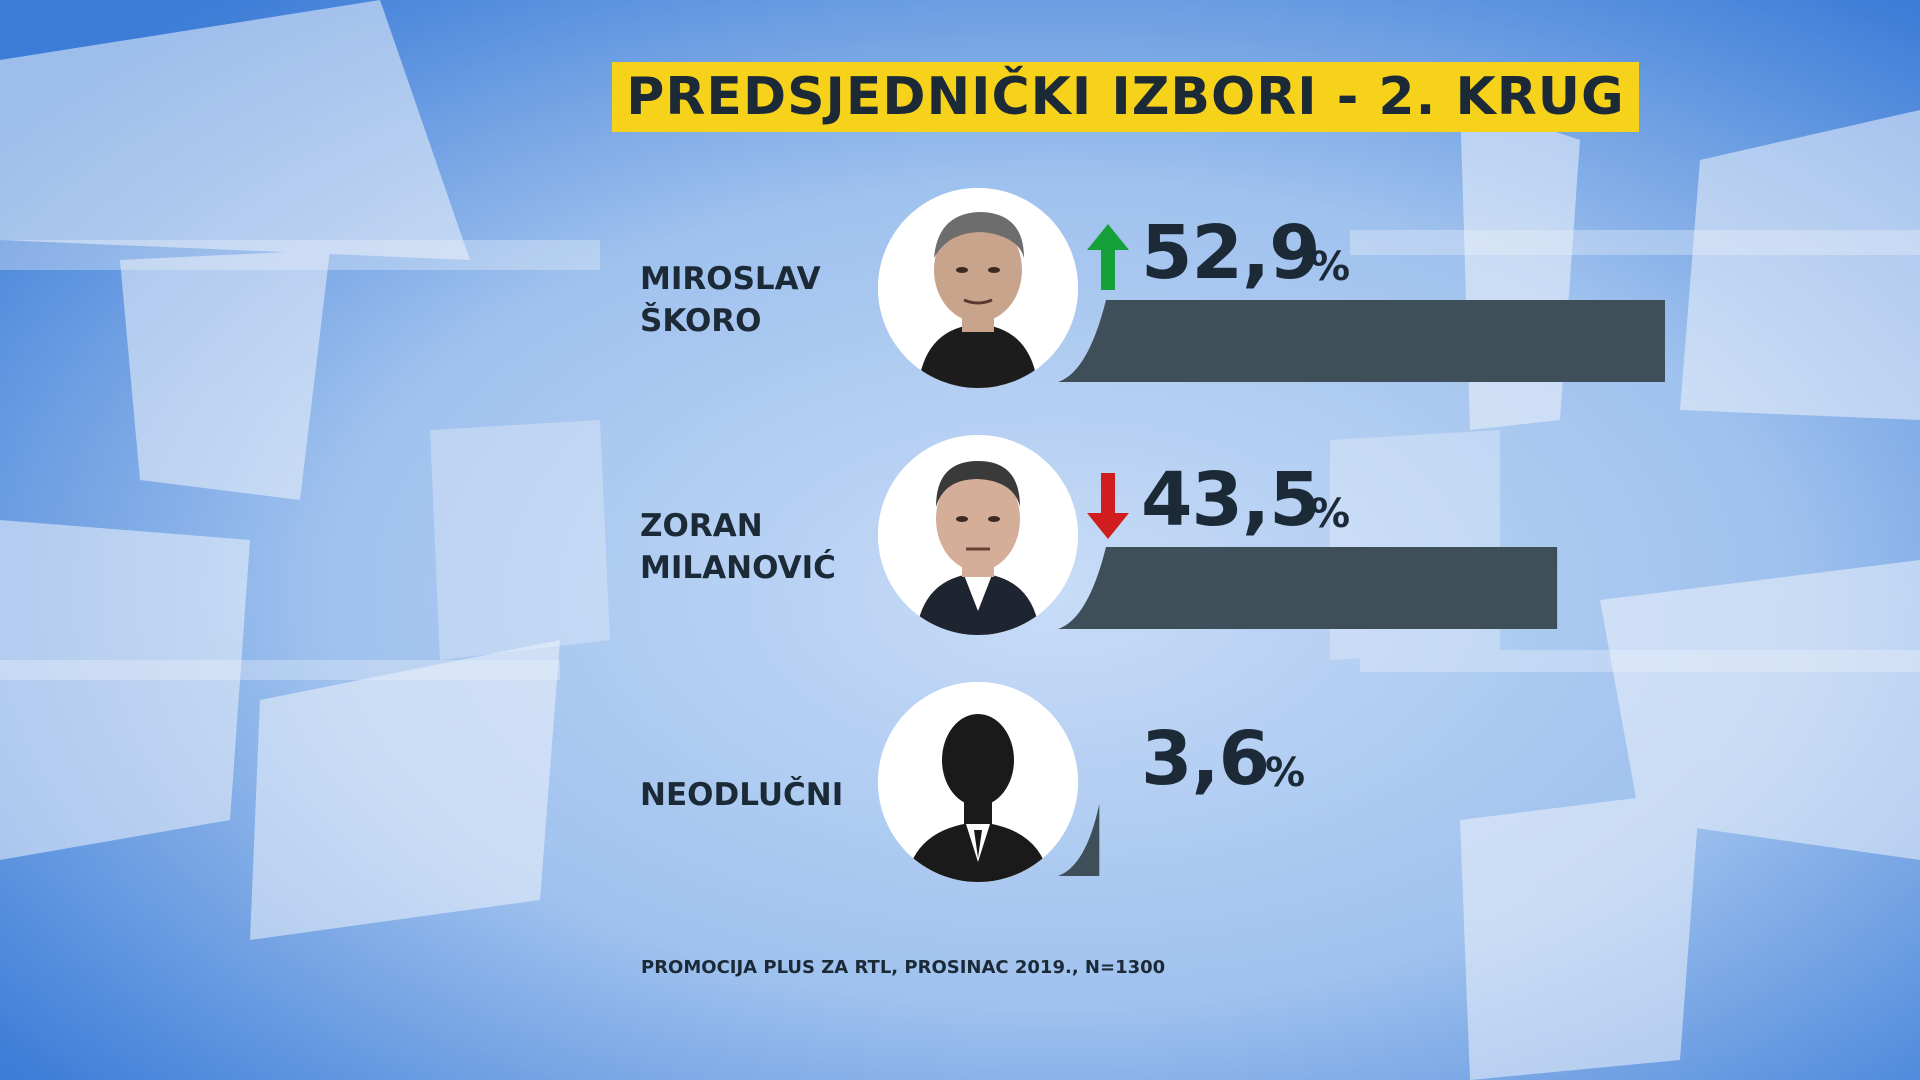  Describe the element at coordinates (742, 795) in the screenshot. I see `candidate-first-name: NEODLUČNI` at that location.